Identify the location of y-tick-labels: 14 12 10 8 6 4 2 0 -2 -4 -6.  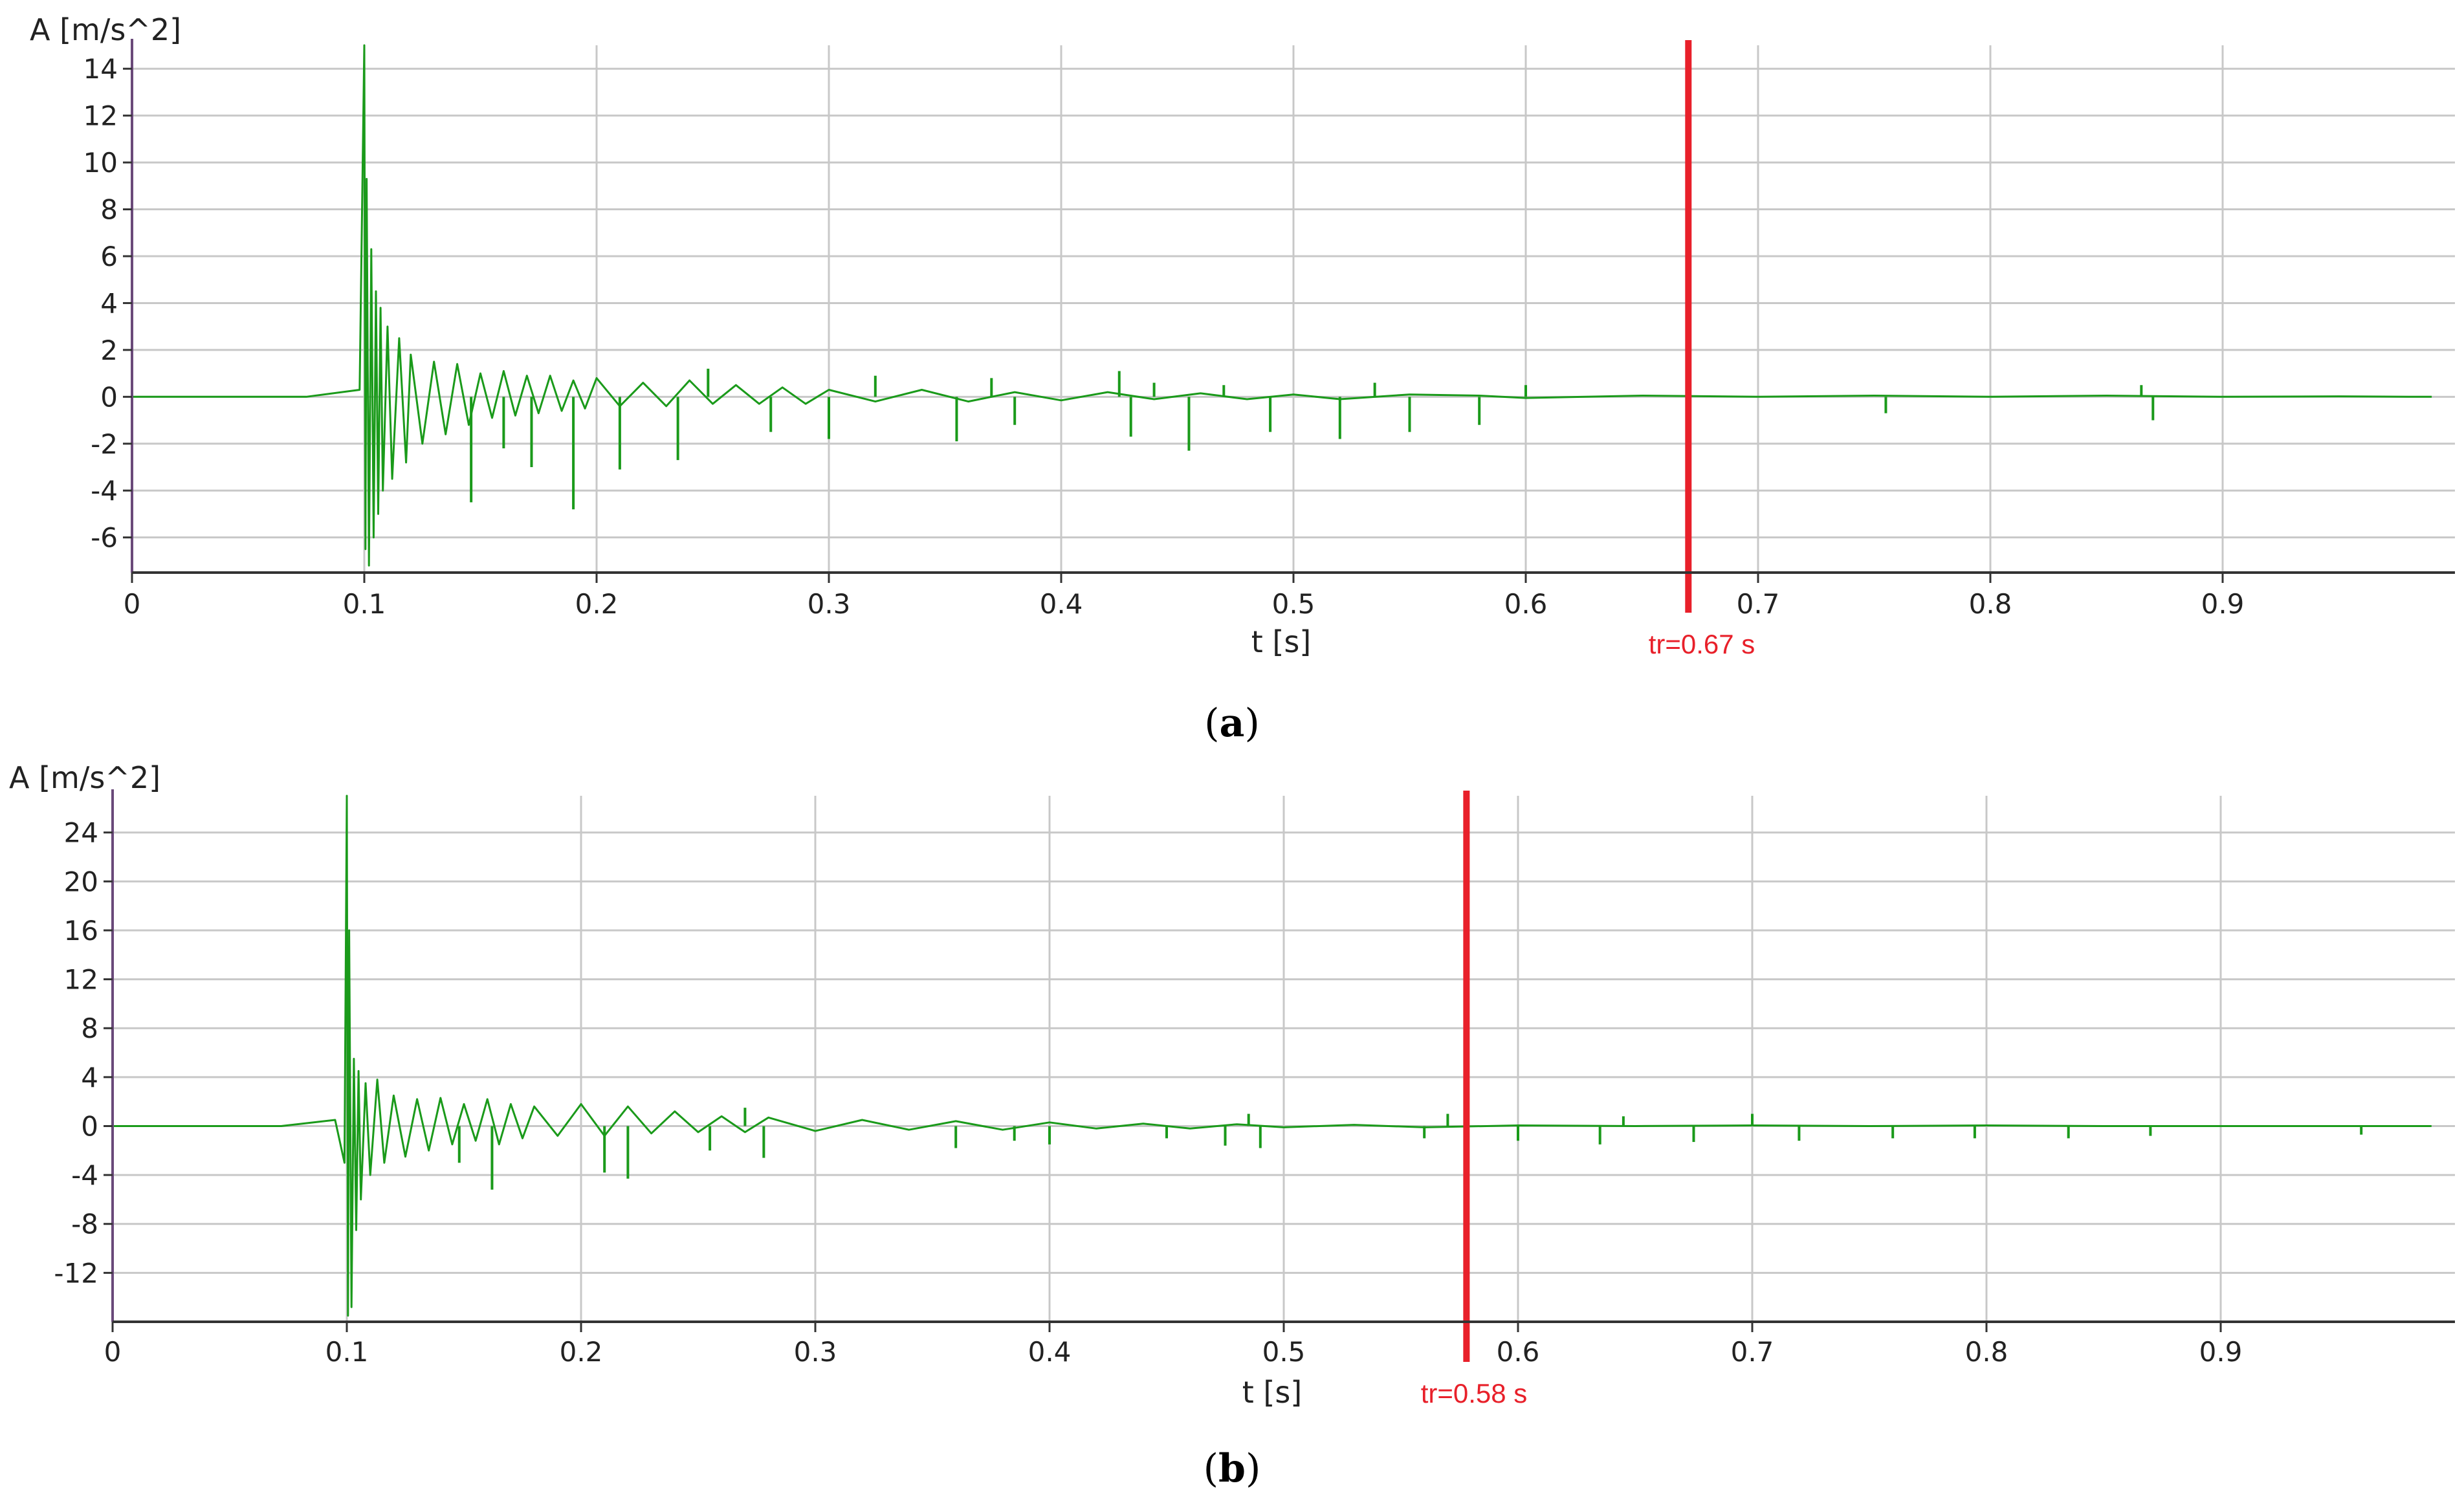
(107, 303).